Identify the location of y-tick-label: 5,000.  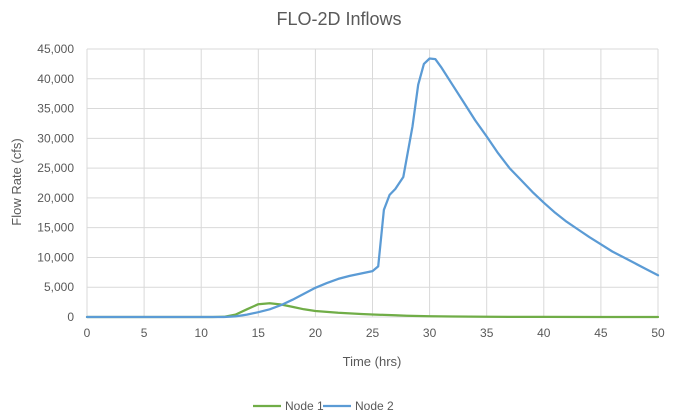
(59, 287).